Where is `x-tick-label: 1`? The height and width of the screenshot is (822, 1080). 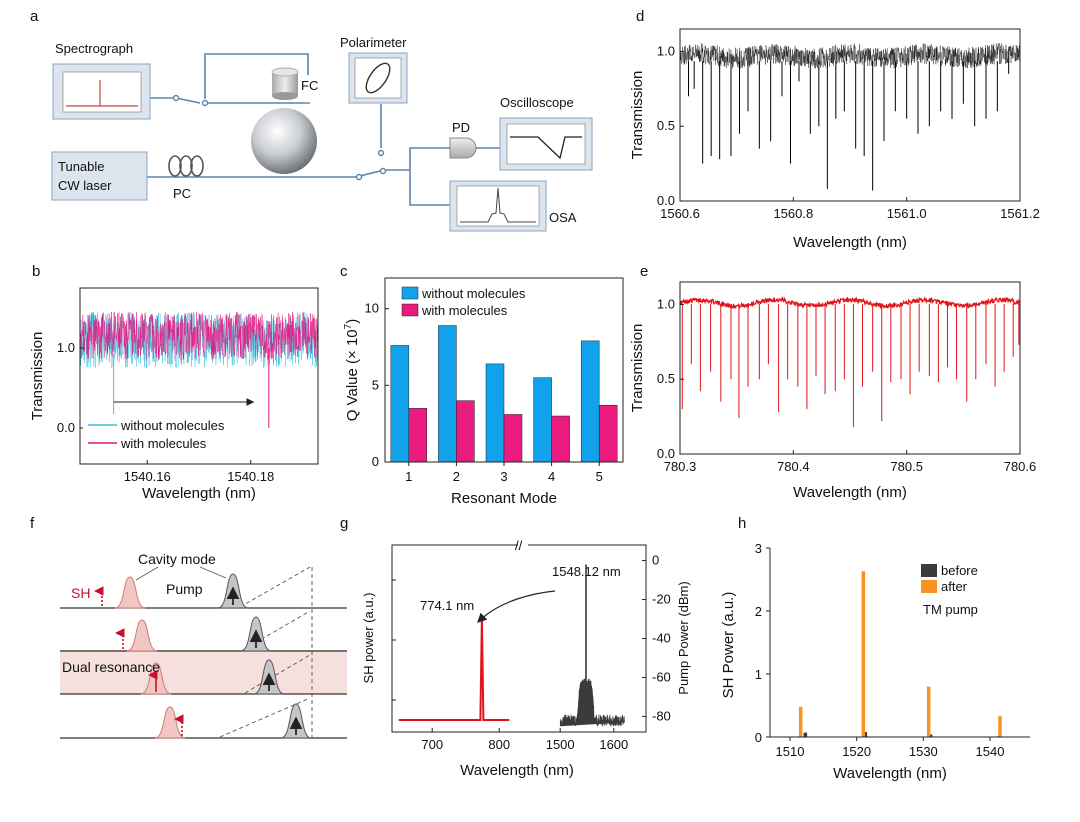
x-tick-label: 1 is located at coordinates (408, 476).